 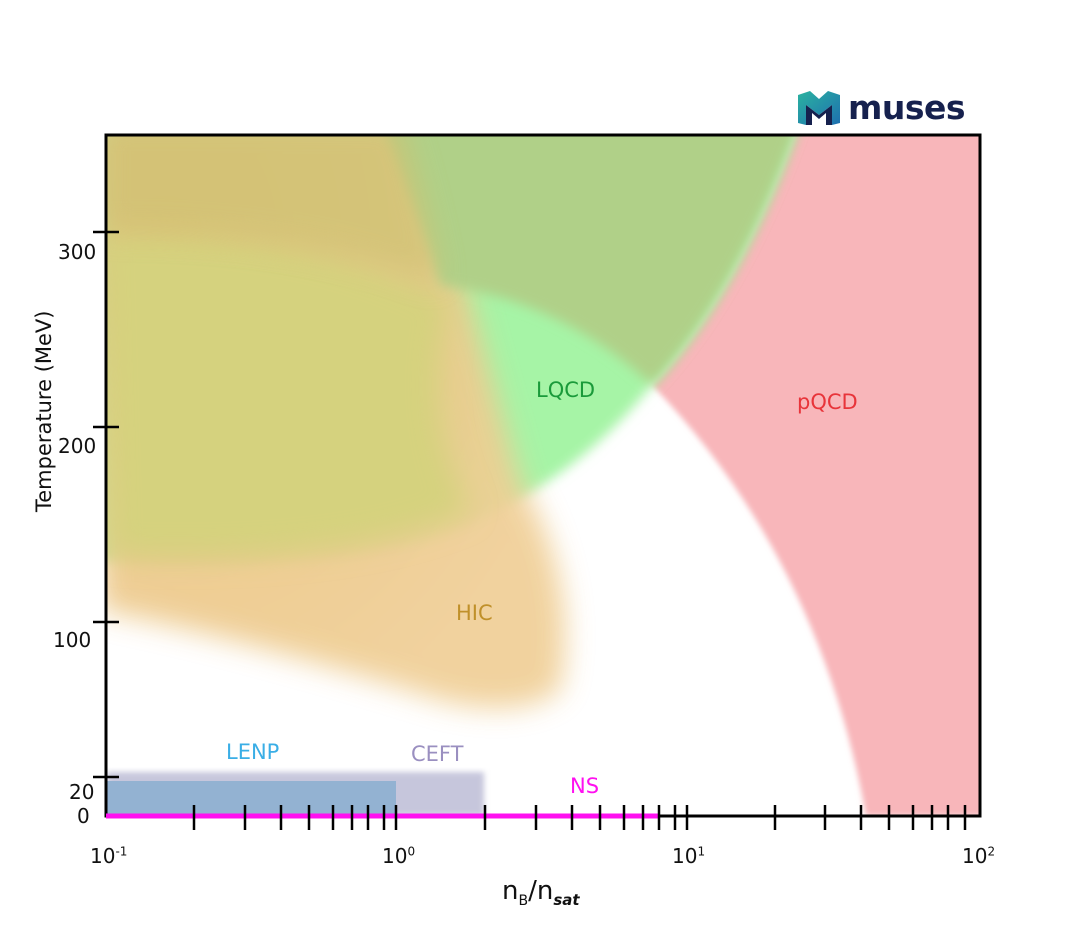 What do you see at coordinates (72, 640) in the screenshot?
I see `y-tick-label-100: 100` at bounding box center [72, 640].